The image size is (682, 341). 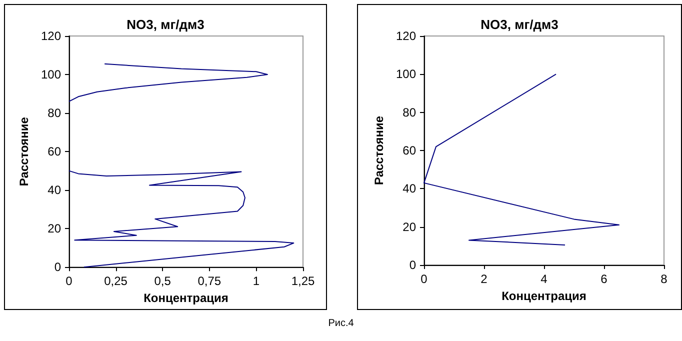 What do you see at coordinates (664, 279) in the screenshot?
I see `x-tick-label: 8` at bounding box center [664, 279].